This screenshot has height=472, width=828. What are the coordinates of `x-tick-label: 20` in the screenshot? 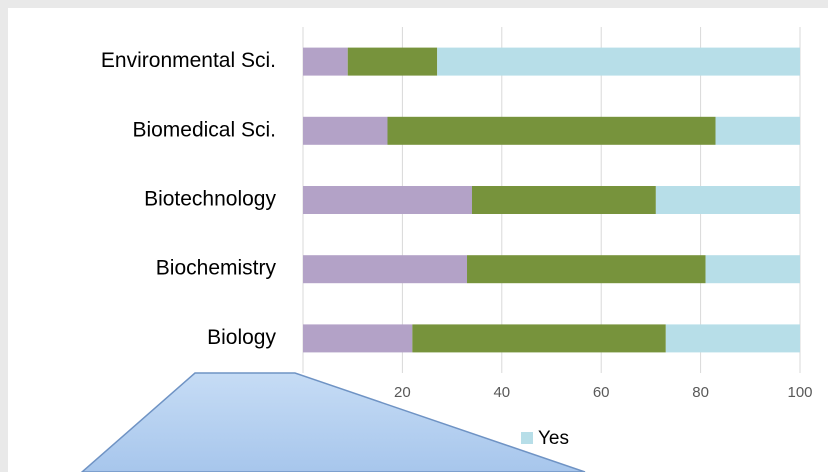 It's located at (402, 392).